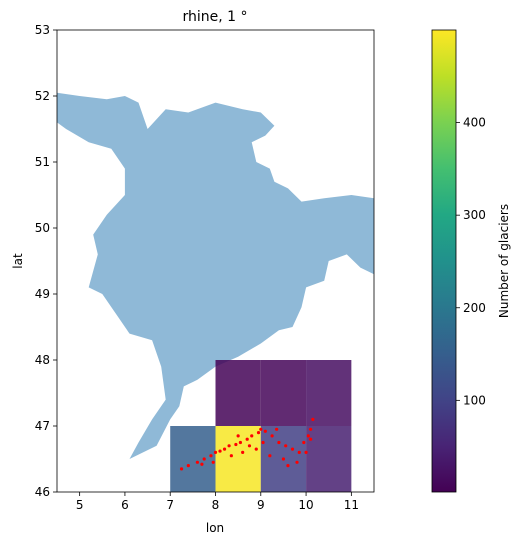 The height and width of the screenshot is (545, 520). Describe the element at coordinates (42, 360) in the screenshot. I see `y-tick-label: 48` at that location.